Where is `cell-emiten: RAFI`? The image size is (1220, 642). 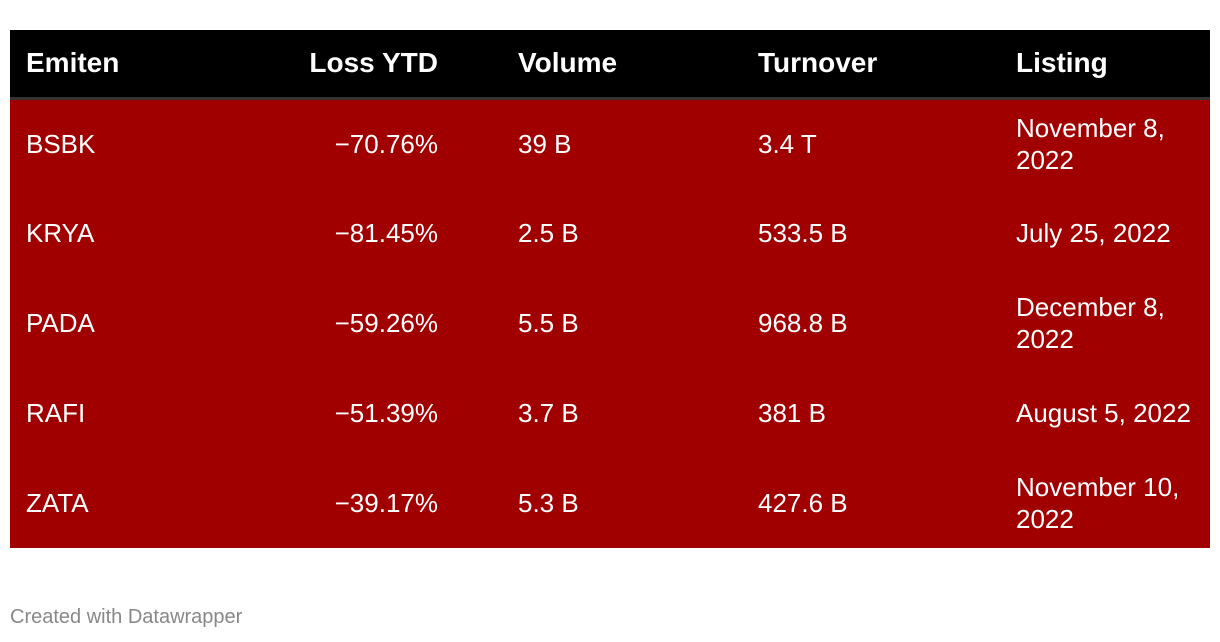 cell-emiten: RAFI is located at coordinates (56, 413).